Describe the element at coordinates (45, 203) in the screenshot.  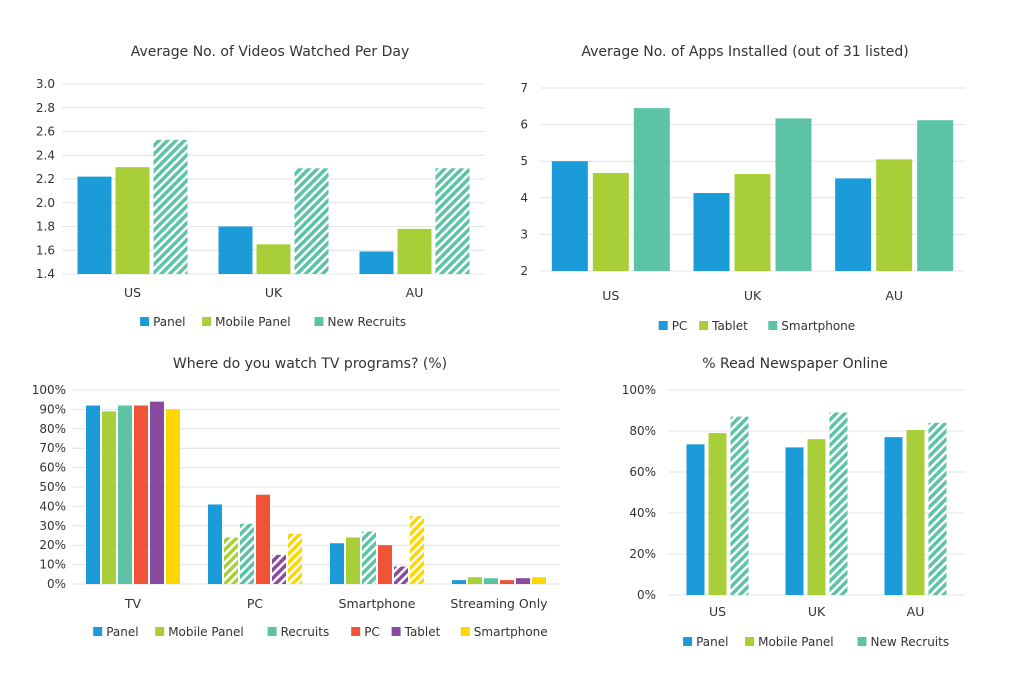
I see `y-tick-label: 2.0` at that location.